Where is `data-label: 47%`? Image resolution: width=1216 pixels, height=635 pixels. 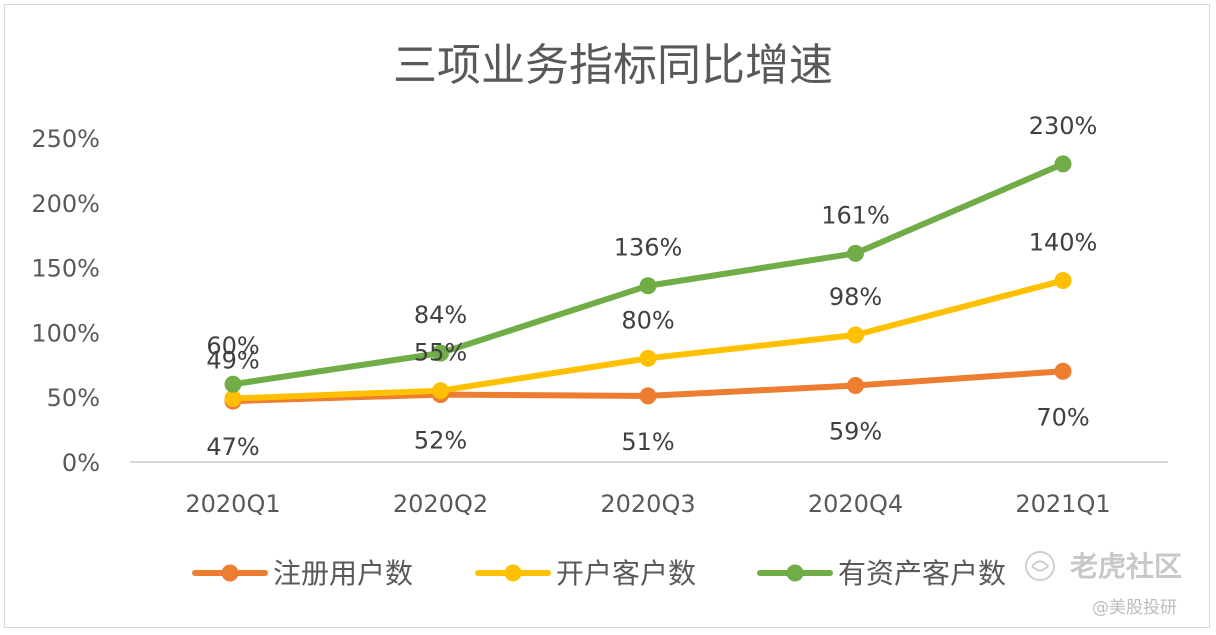 data-label: 47% is located at coordinates (232, 447).